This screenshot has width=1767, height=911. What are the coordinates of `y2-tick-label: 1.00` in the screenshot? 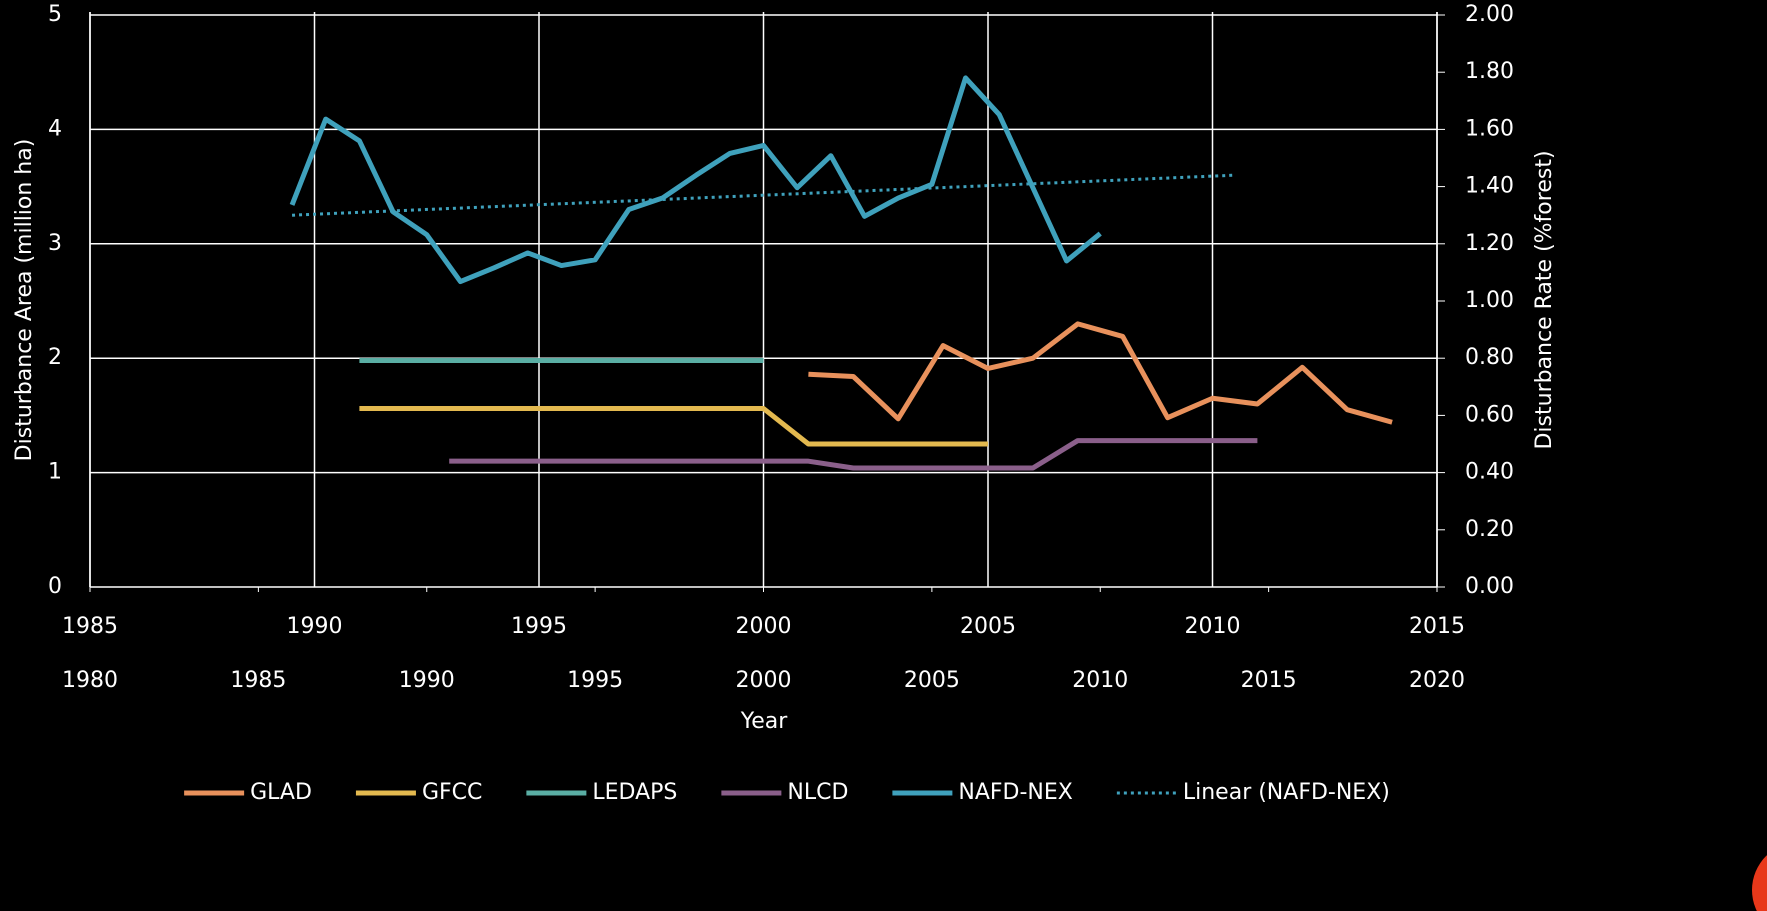 It's located at (1489, 300).